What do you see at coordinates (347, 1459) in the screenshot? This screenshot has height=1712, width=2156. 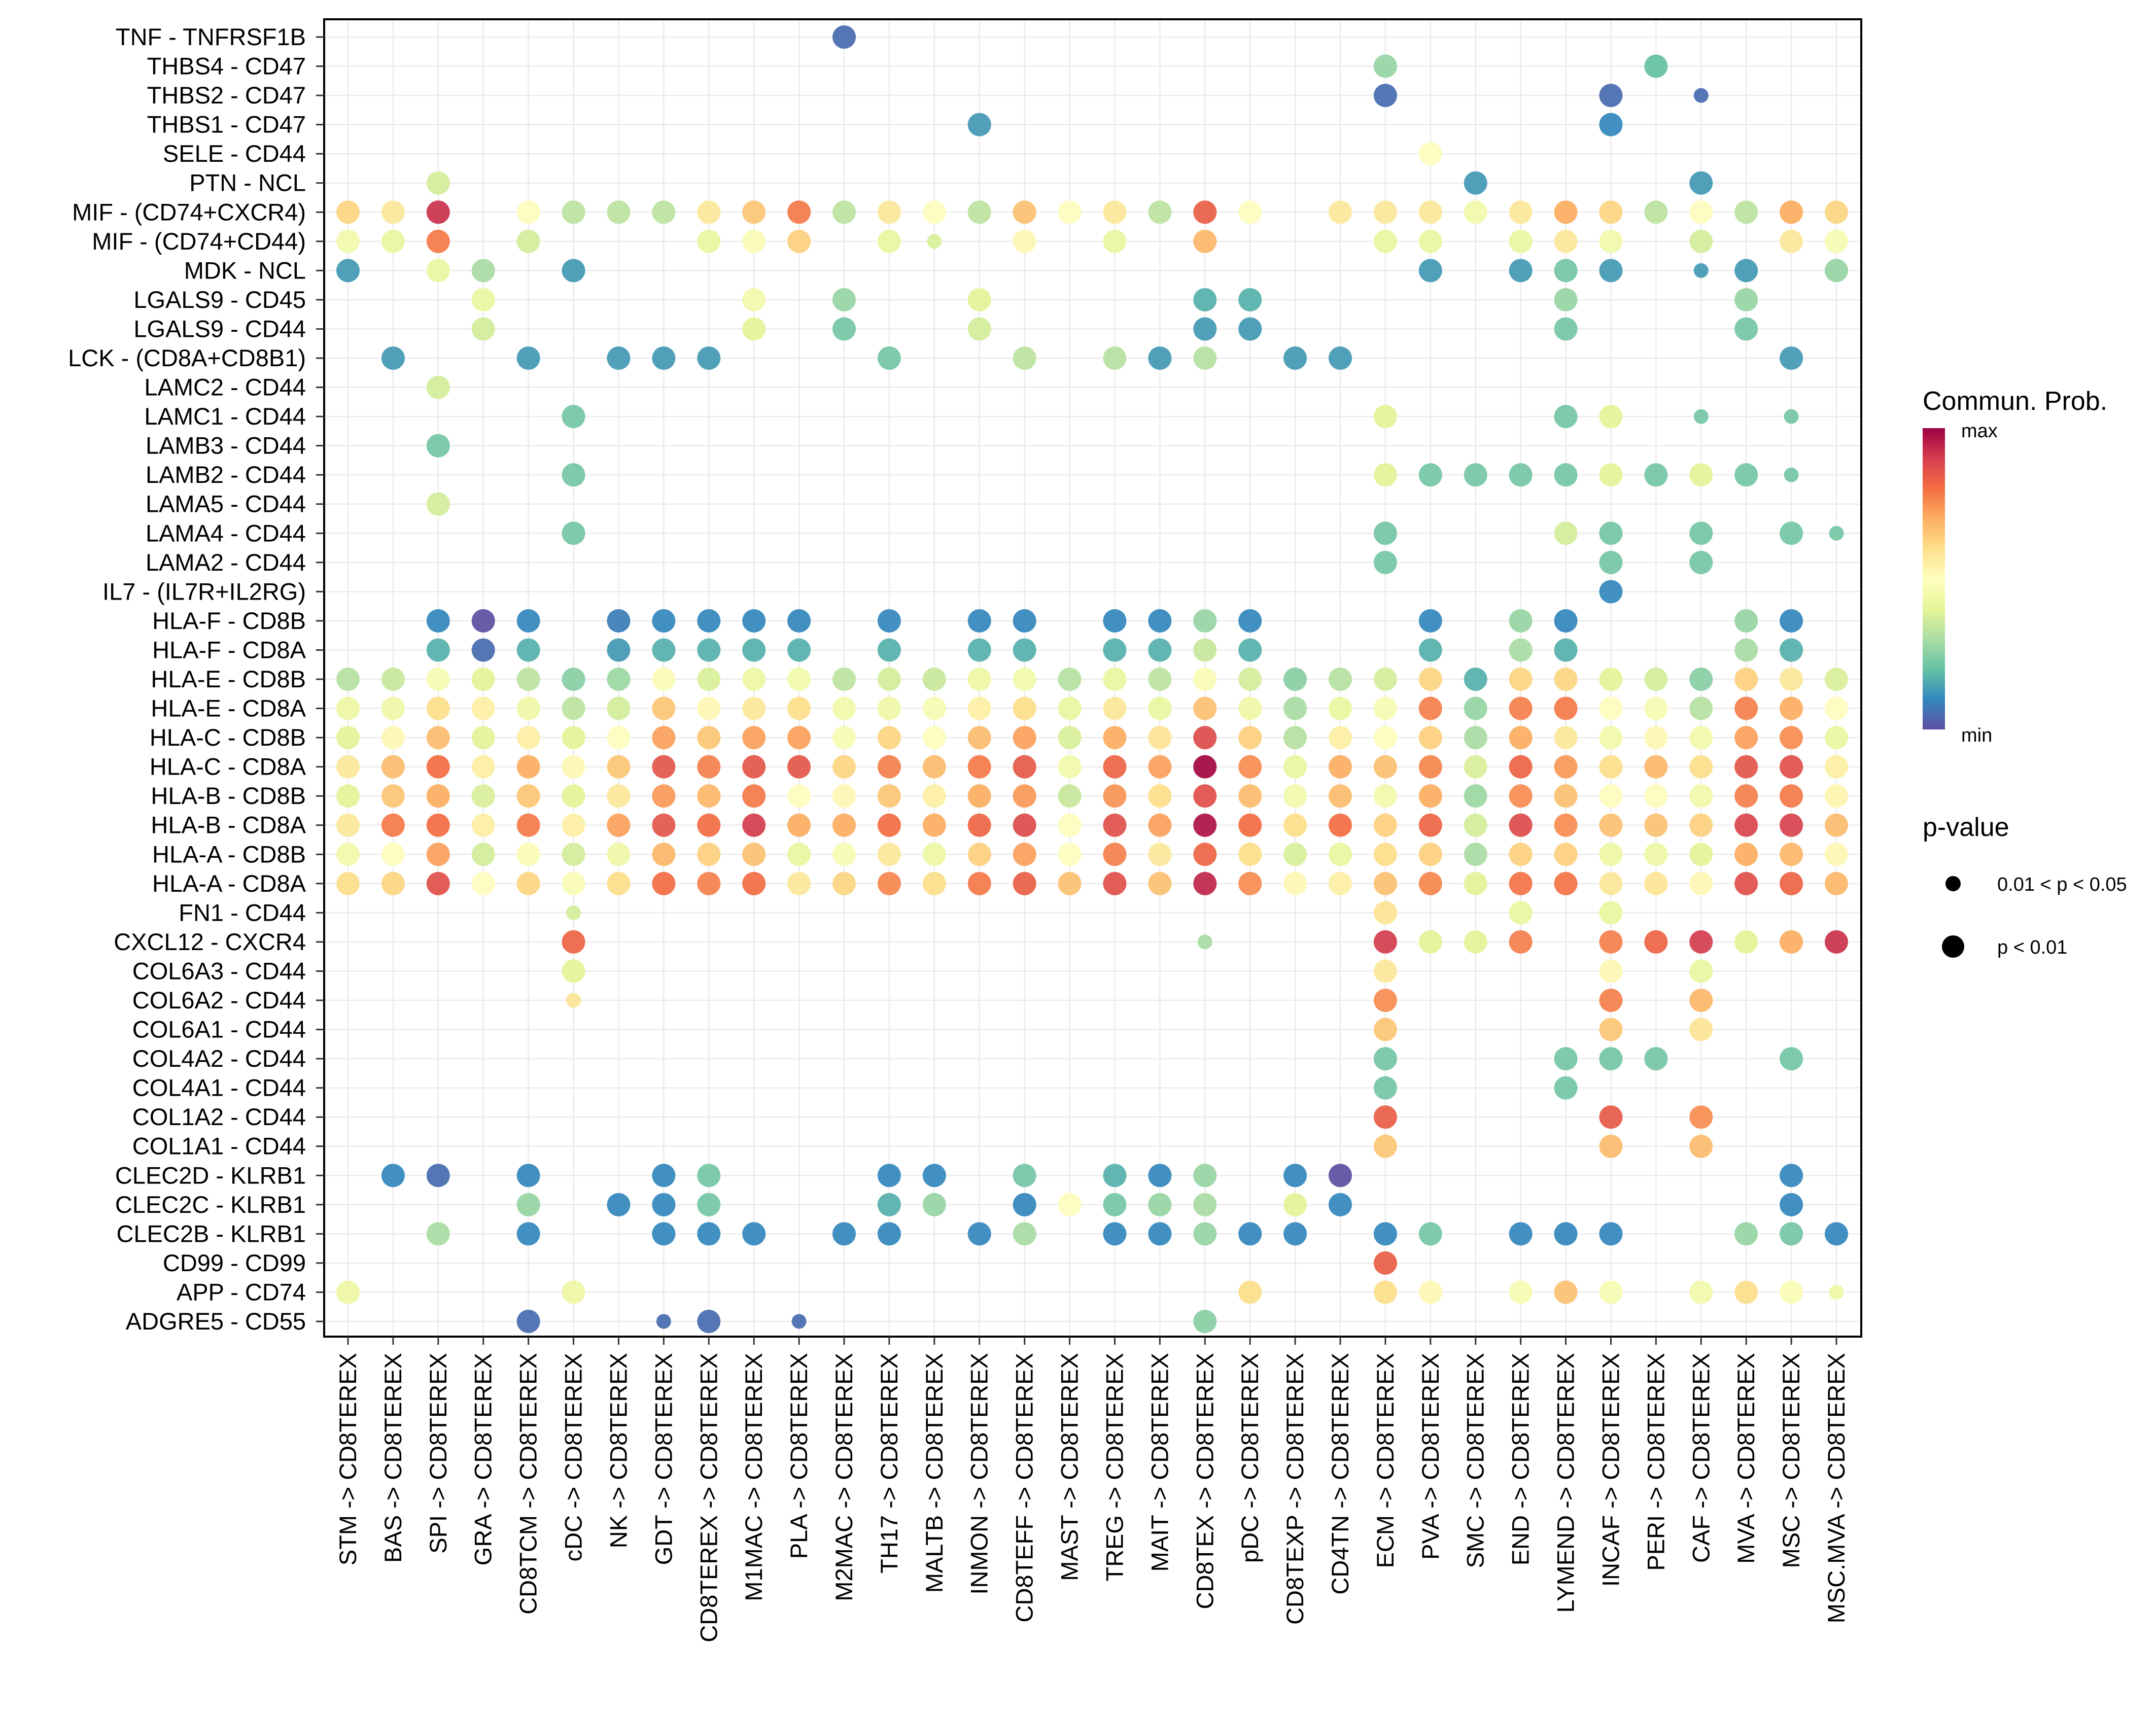 I see `x-tick-label: STM -> CD8TEREX` at bounding box center [347, 1459].